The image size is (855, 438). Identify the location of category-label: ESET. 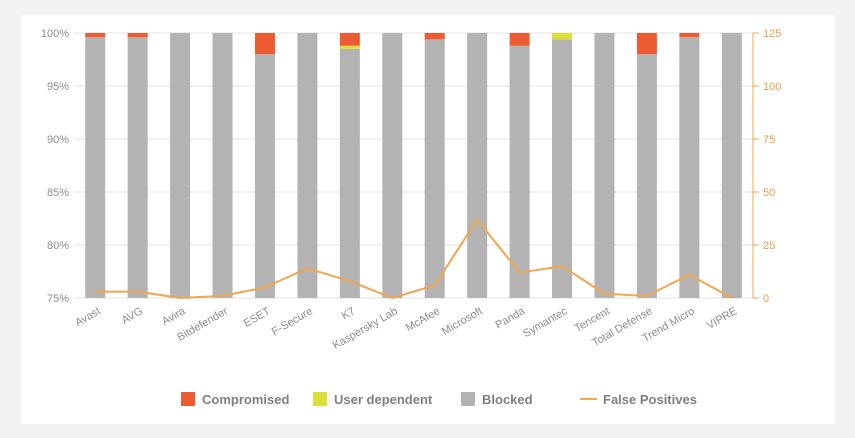
(257, 317).